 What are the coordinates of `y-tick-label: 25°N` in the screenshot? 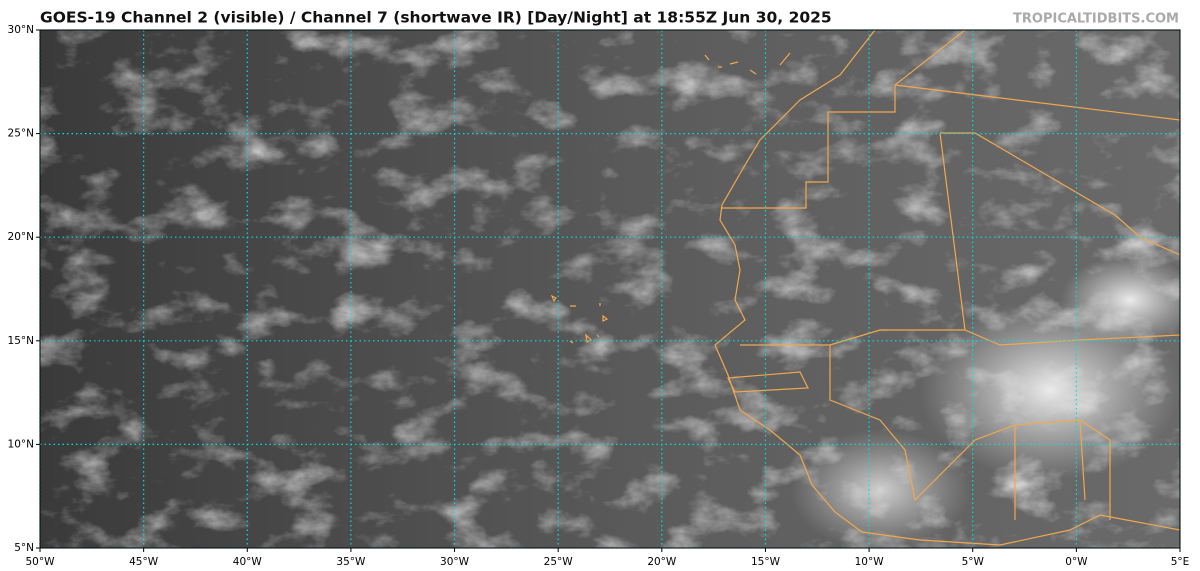 It's located at (21, 134).